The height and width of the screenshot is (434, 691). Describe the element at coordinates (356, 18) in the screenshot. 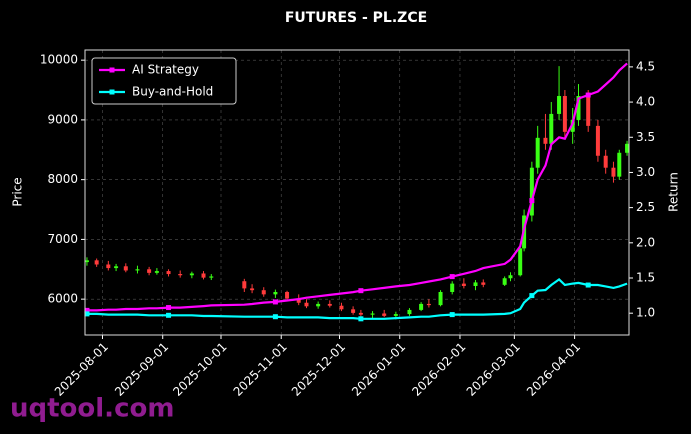

I see `chart-title: FUTURES - PL.ZCE` at that location.